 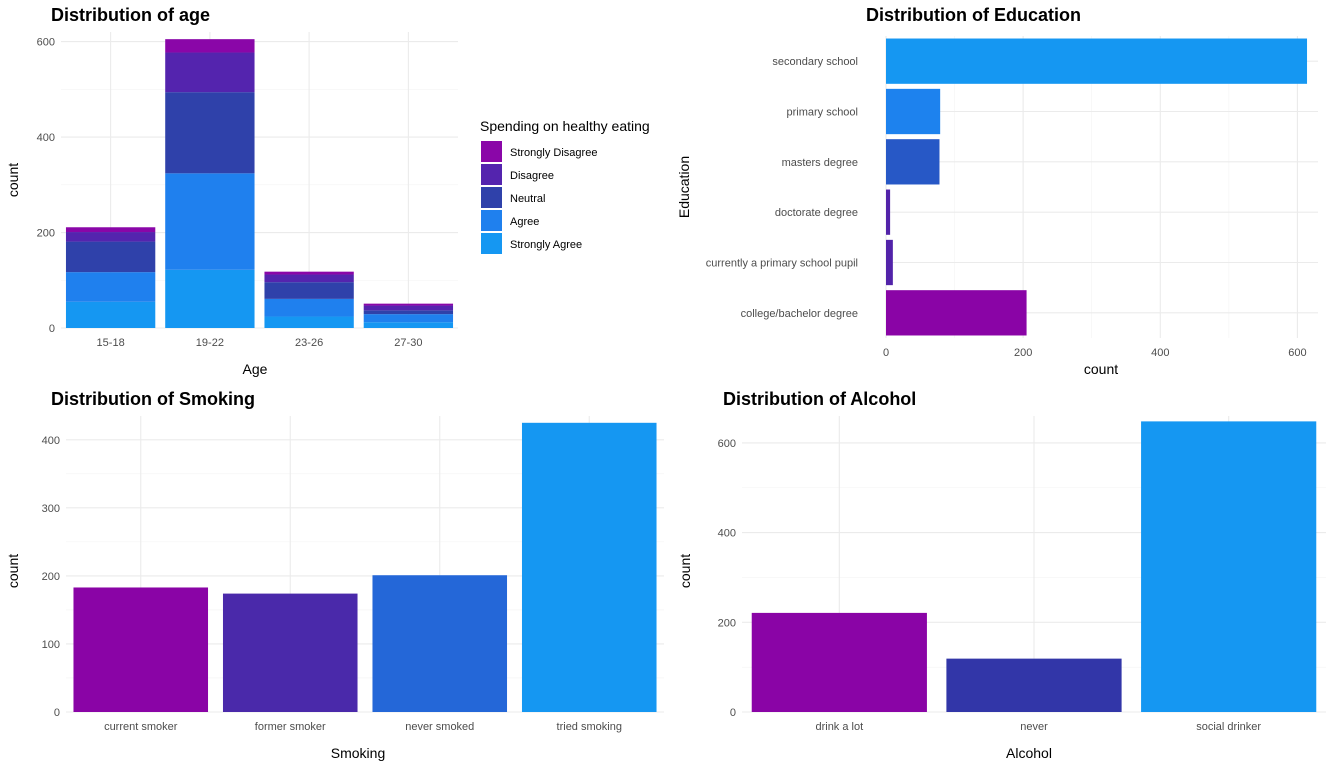 I want to click on legend-title: Spending on healthy eating, so click(x=565, y=126).